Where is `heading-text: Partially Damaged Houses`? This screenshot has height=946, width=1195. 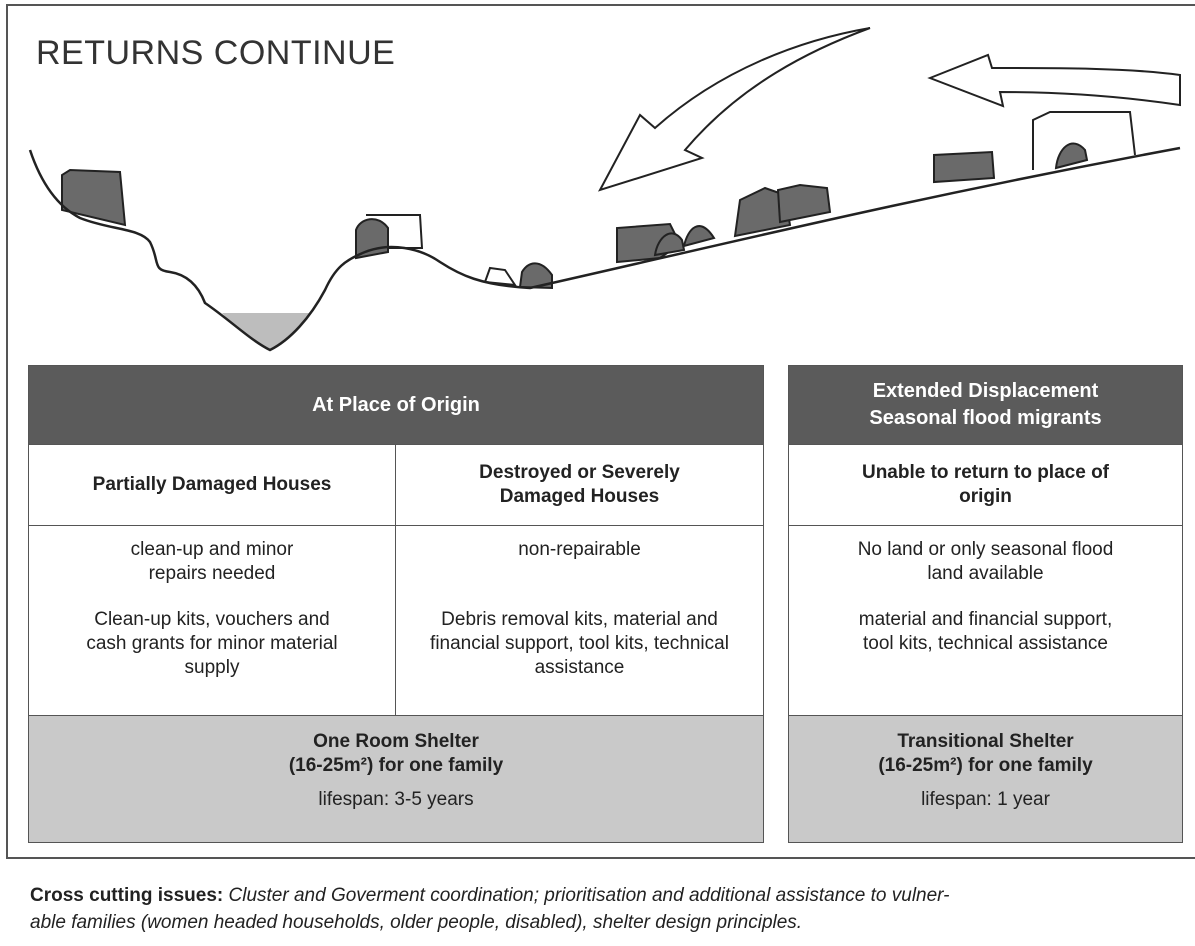
heading-text: Partially Damaged Houses is located at coordinates (212, 484).